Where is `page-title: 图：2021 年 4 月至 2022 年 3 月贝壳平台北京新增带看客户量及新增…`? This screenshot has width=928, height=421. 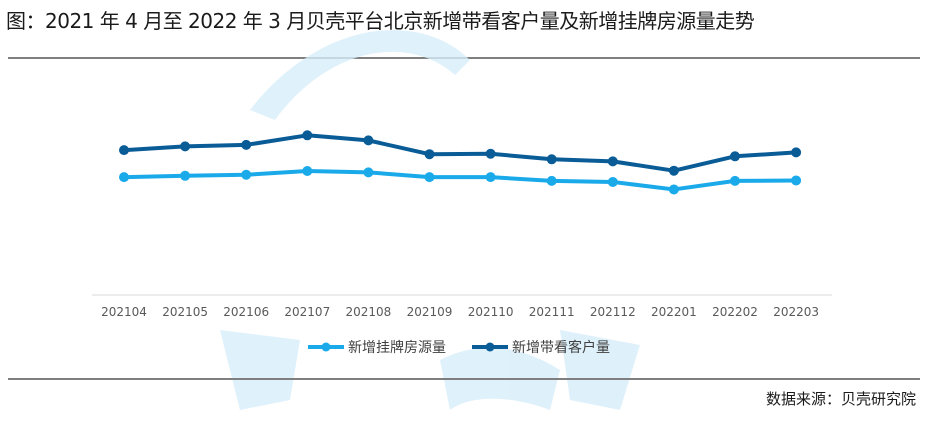
page-title: 图：2021 年 4 月至 2022 年 3 月贝壳平台北京新增带看客户量及新增… is located at coordinates (380, 21).